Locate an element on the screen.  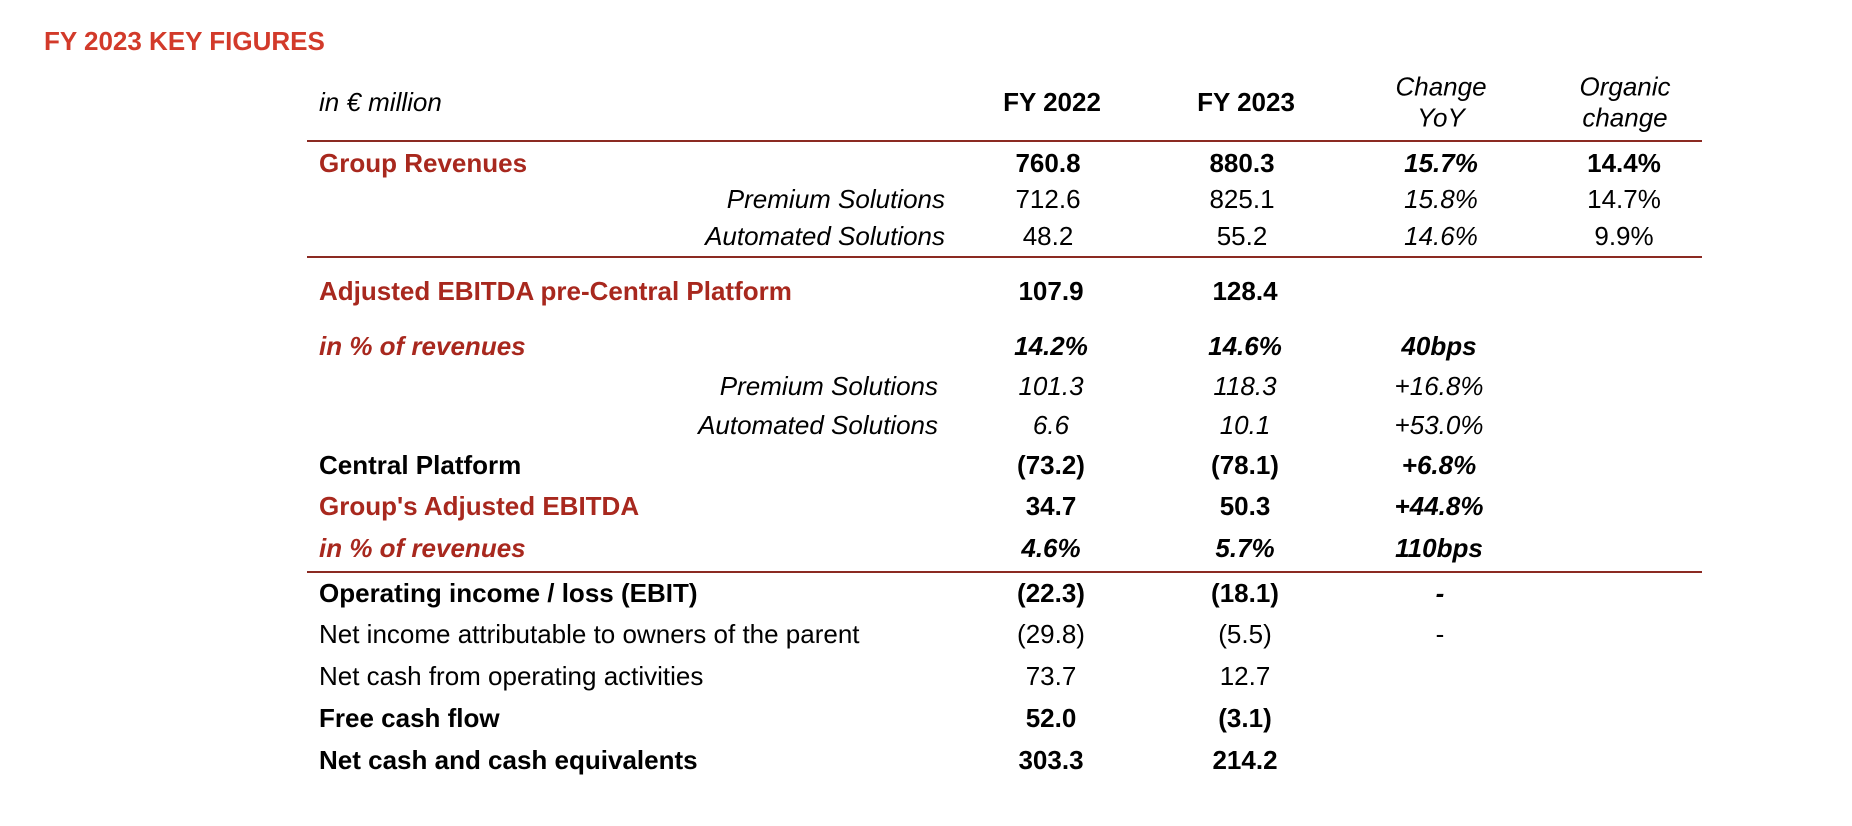
cell-fy2022: 48.2 is located at coordinates (1048, 236).